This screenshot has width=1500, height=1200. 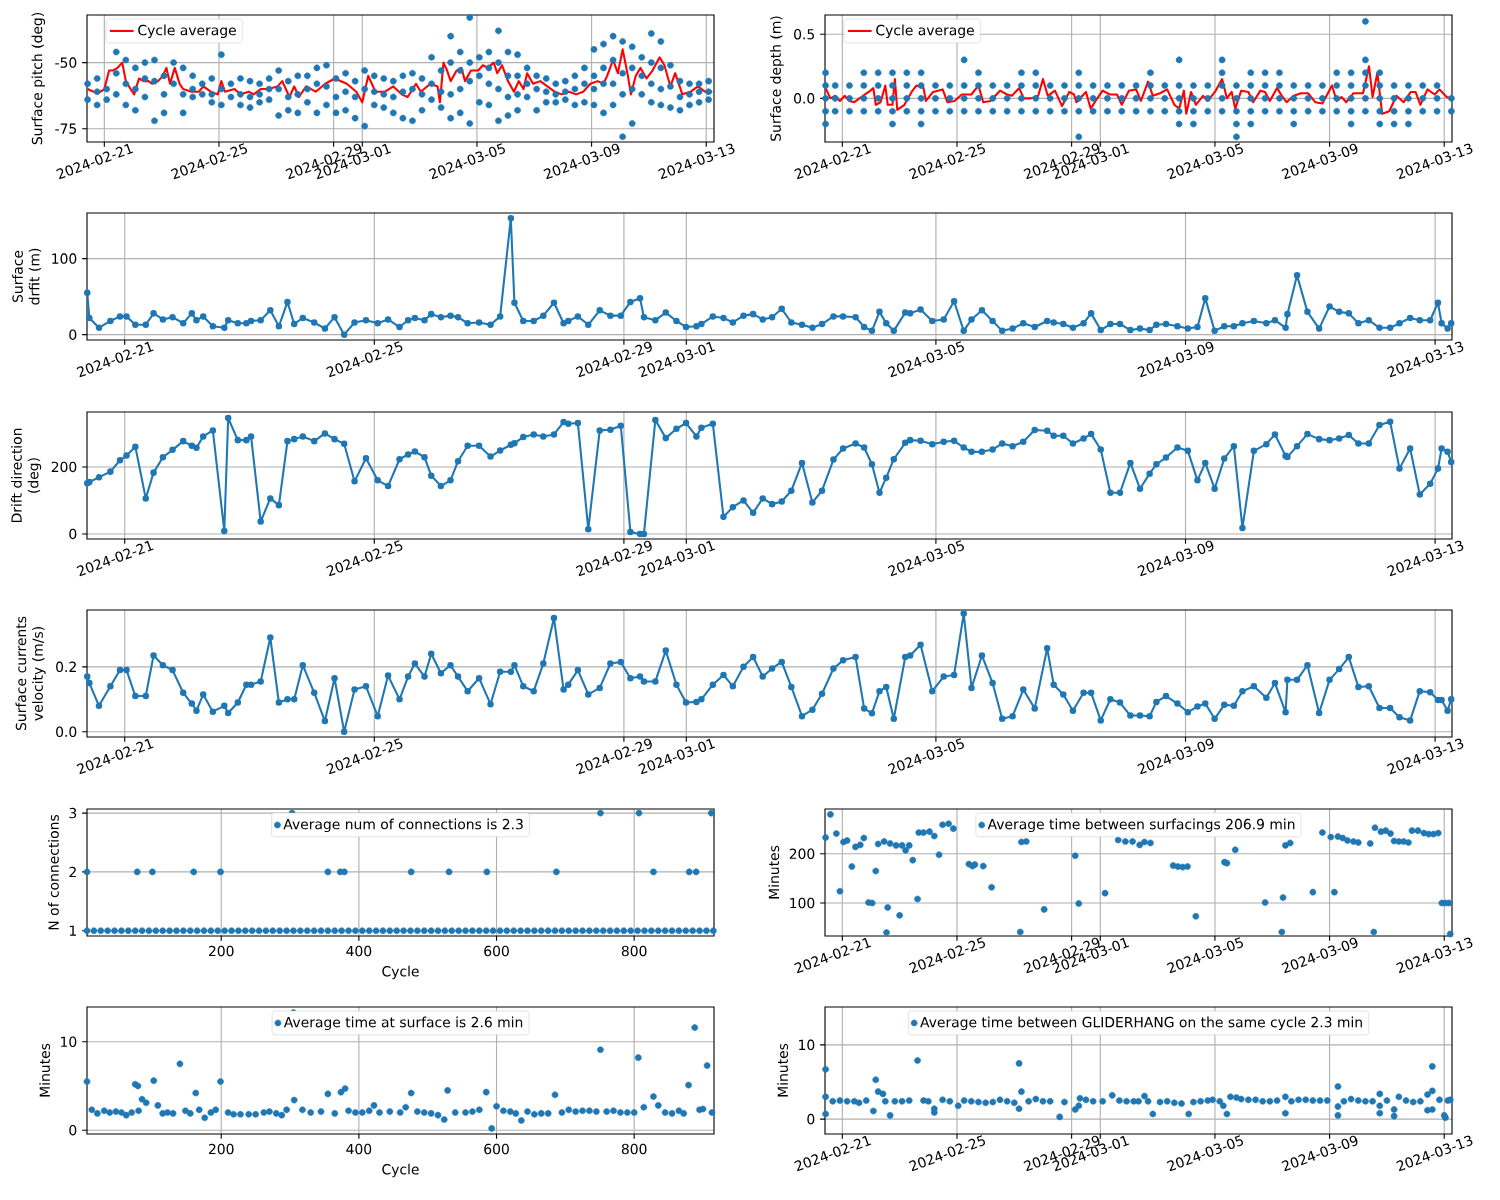 What do you see at coordinates (1141, 1023) in the screenshot?
I see `legend-label: Average time between GLIDERHANG on the same cycle 2.3 min` at bounding box center [1141, 1023].